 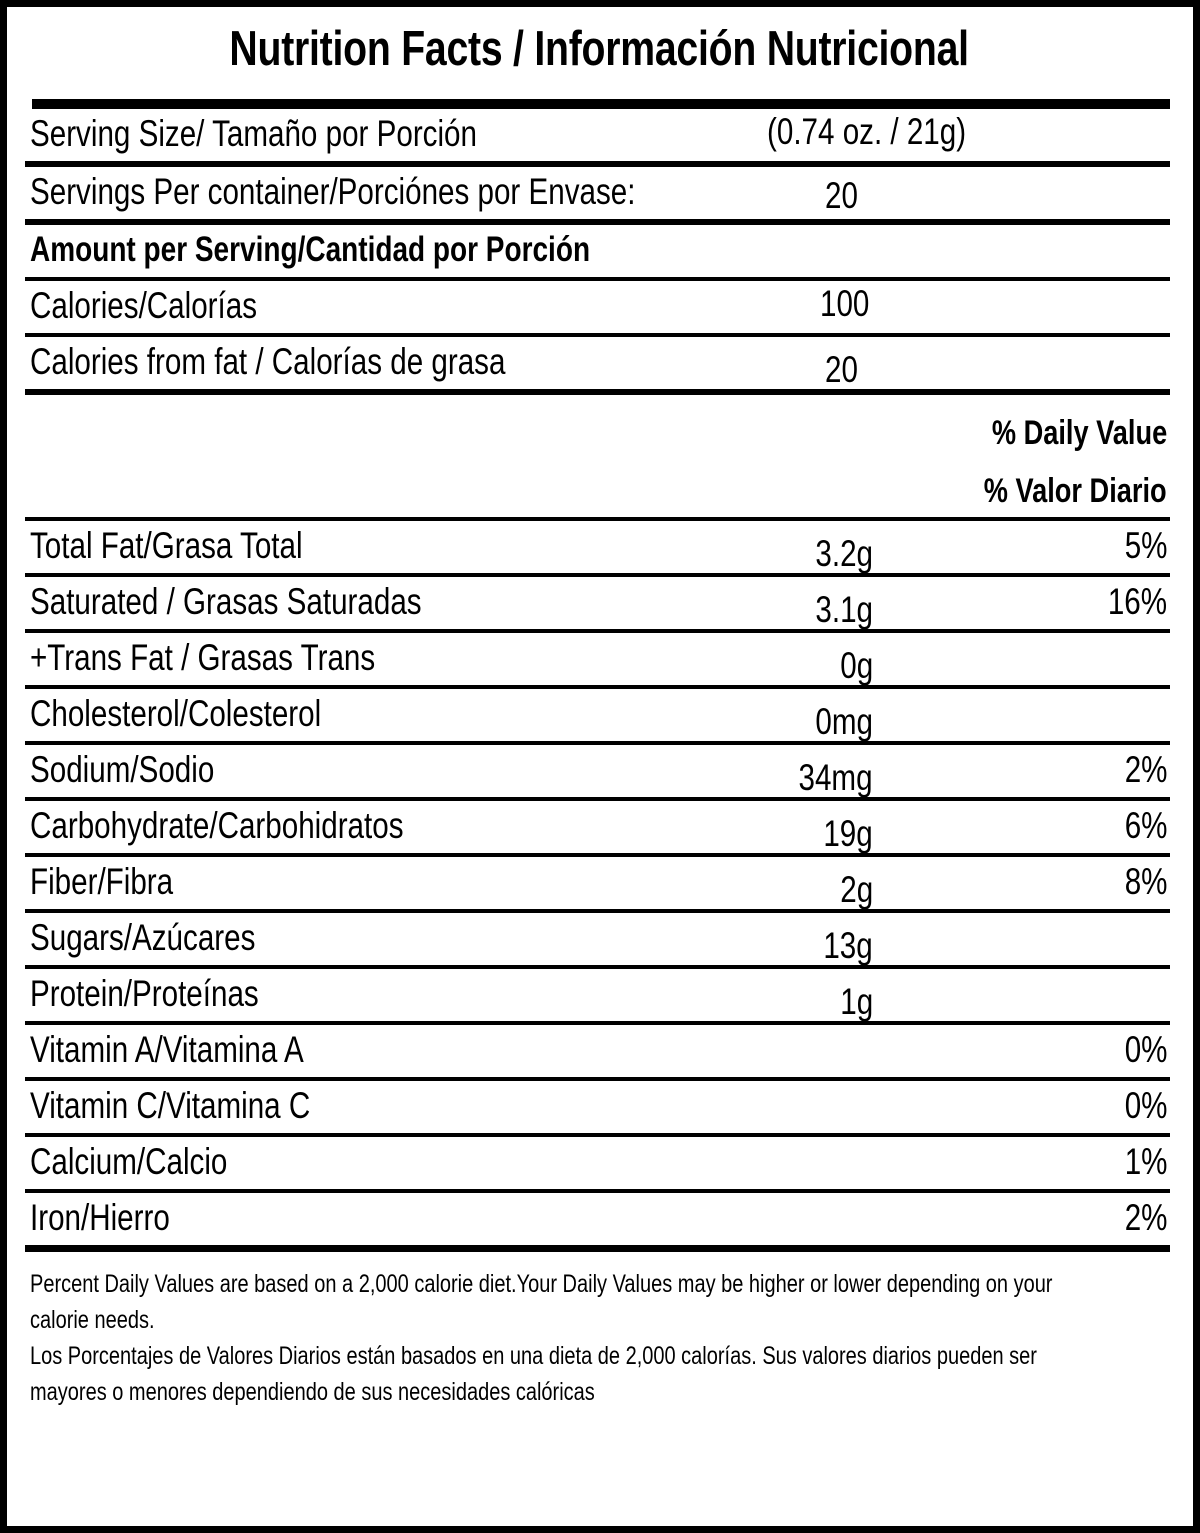 What do you see at coordinates (599, 939) in the screenshot?
I see `table-row: Sugars/Azúcares 13g` at bounding box center [599, 939].